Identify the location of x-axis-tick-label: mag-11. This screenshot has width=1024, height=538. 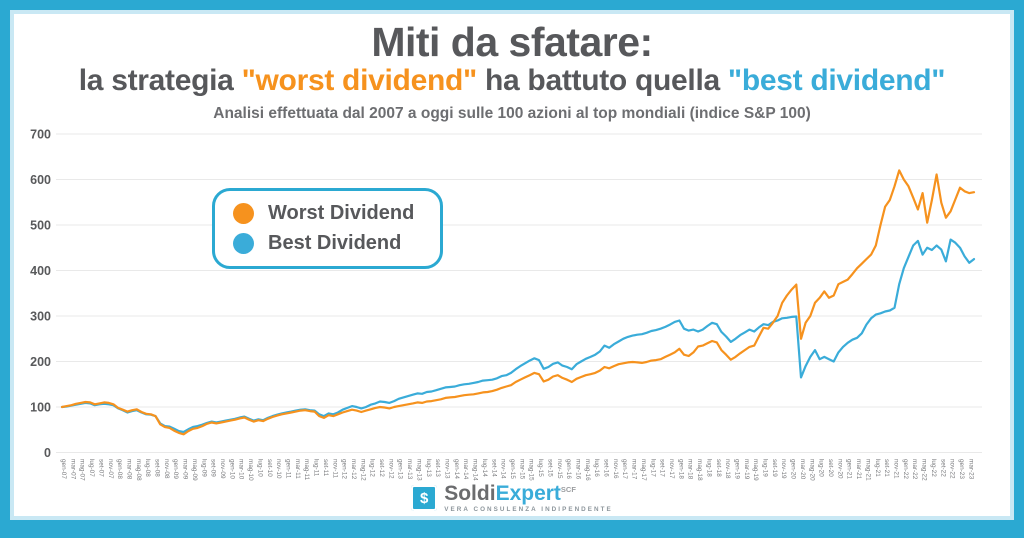
(306, 470).